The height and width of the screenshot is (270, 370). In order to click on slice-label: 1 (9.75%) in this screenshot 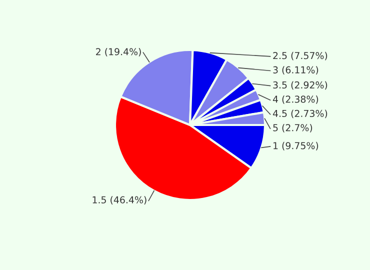, I will do `click(296, 146)`.